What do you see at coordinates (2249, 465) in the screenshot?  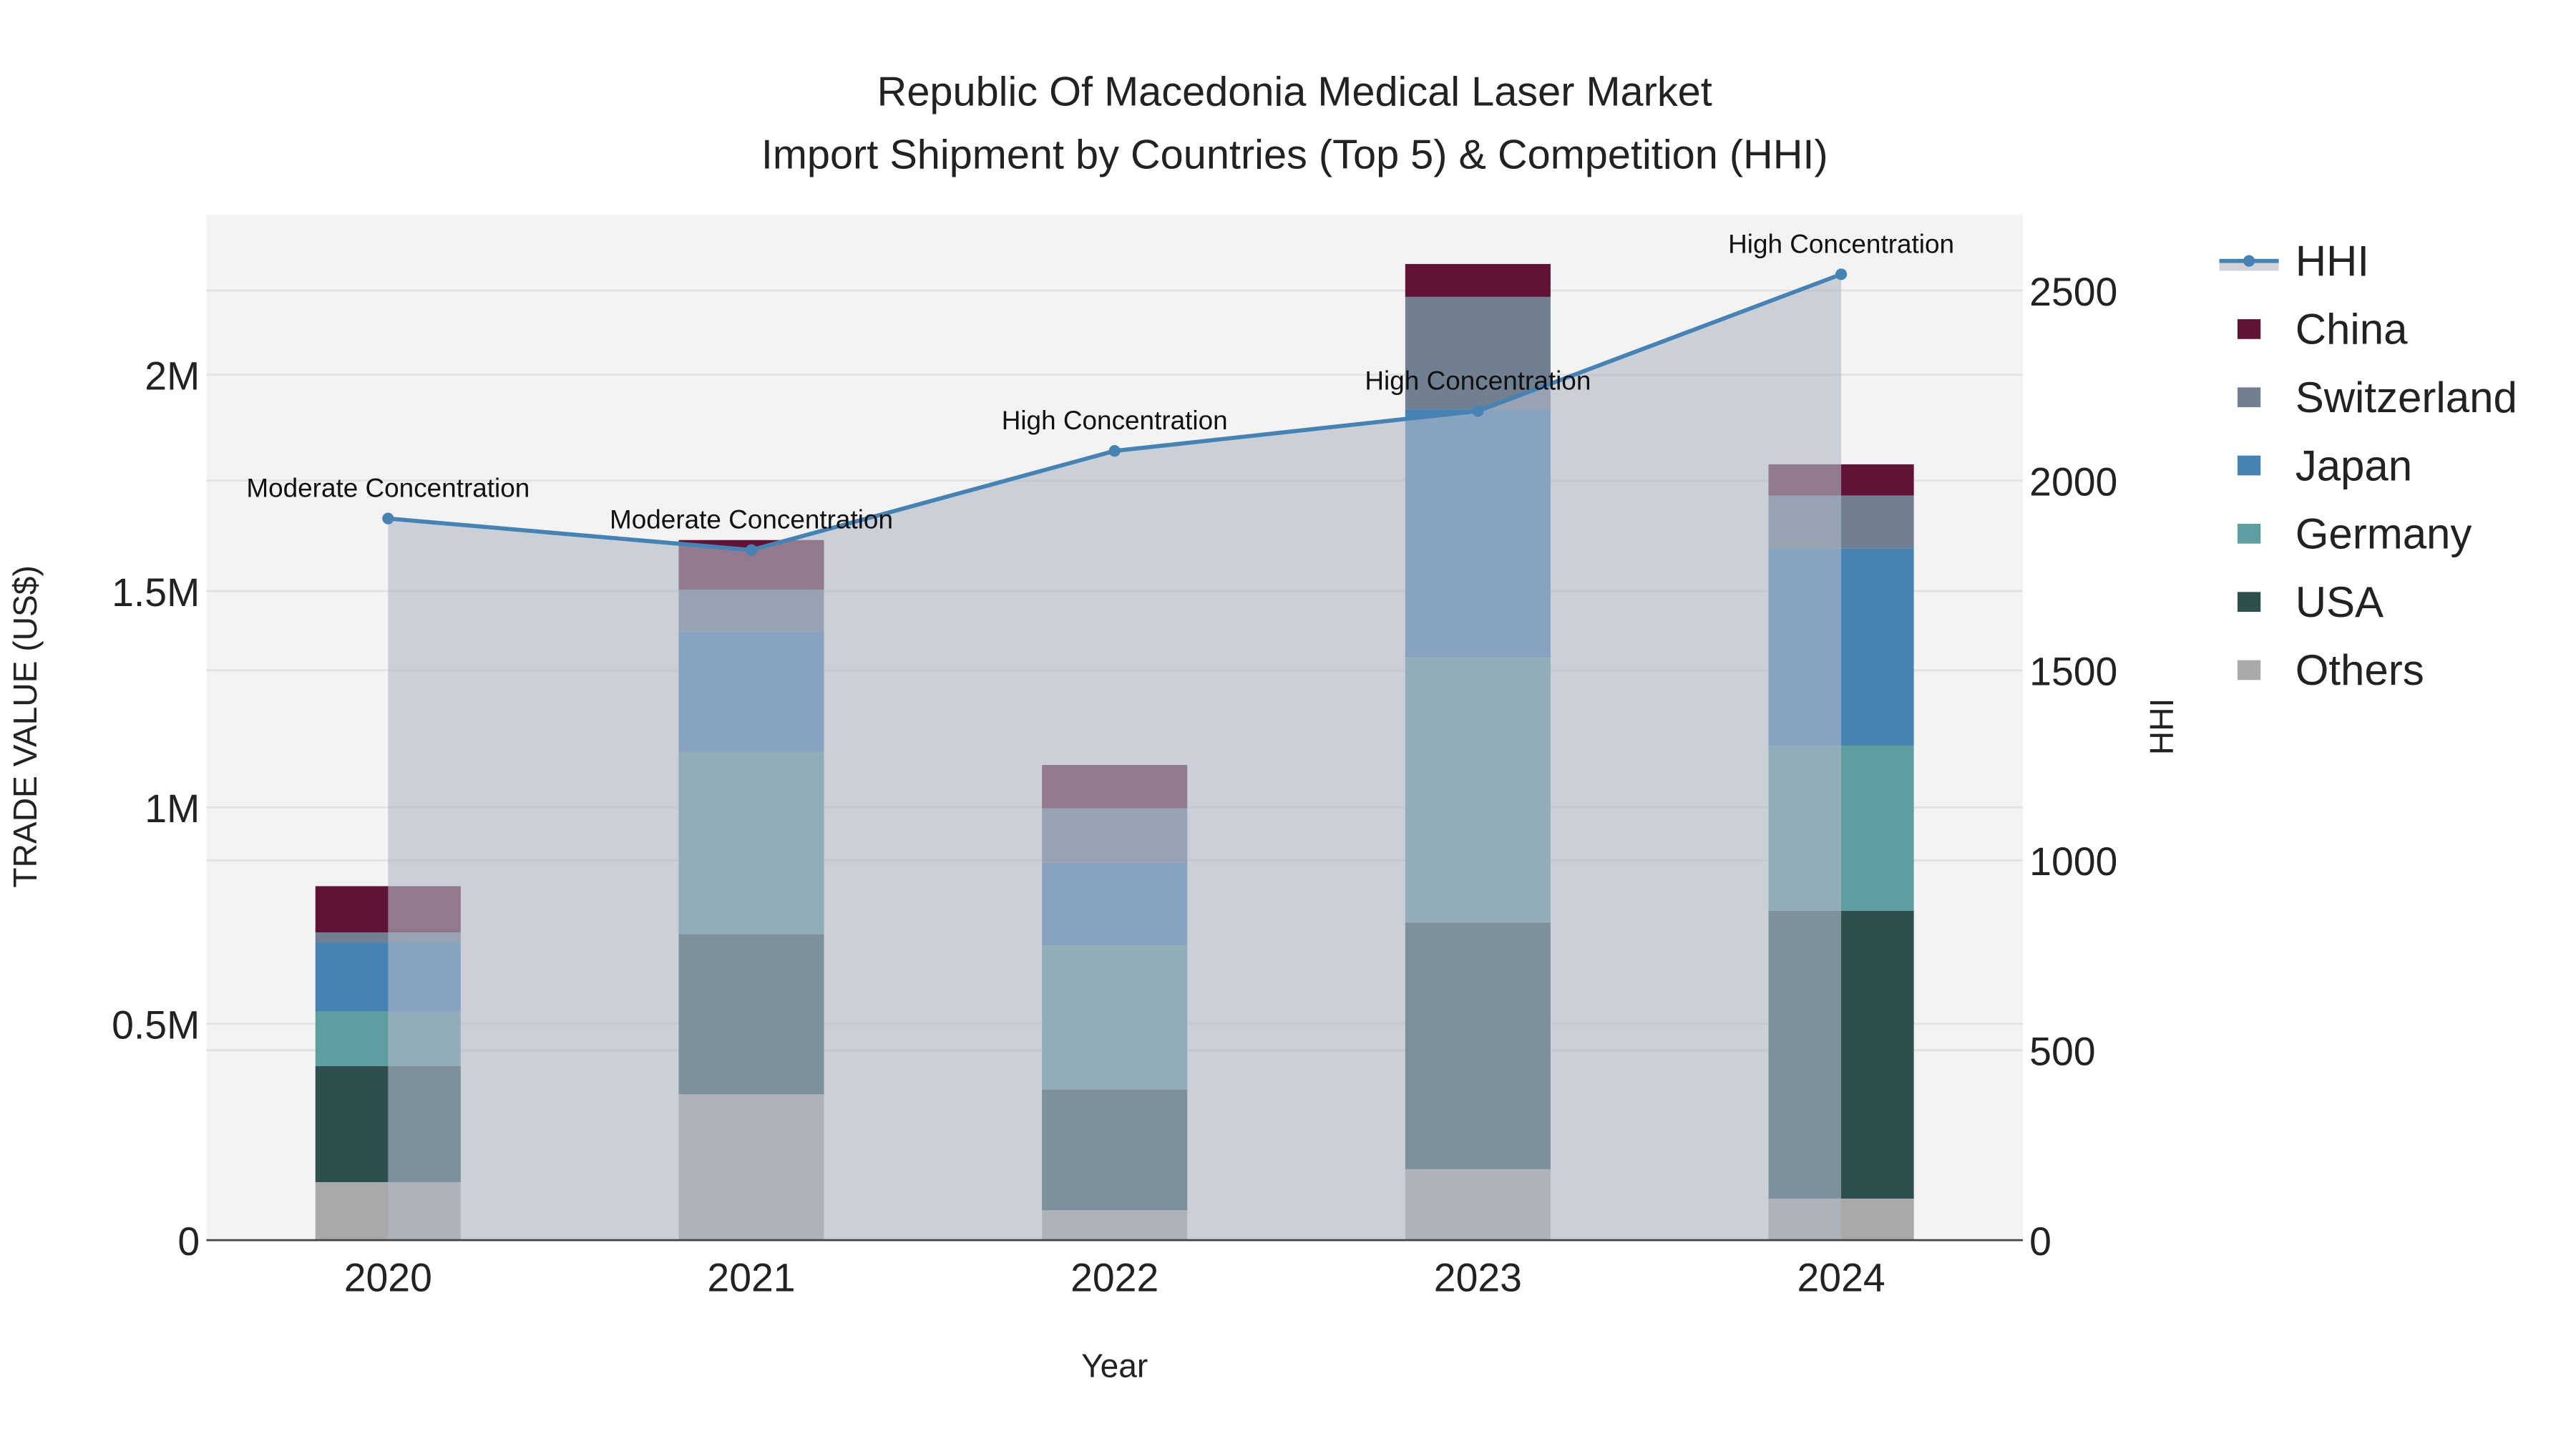 I see `legend-swatch-japan` at bounding box center [2249, 465].